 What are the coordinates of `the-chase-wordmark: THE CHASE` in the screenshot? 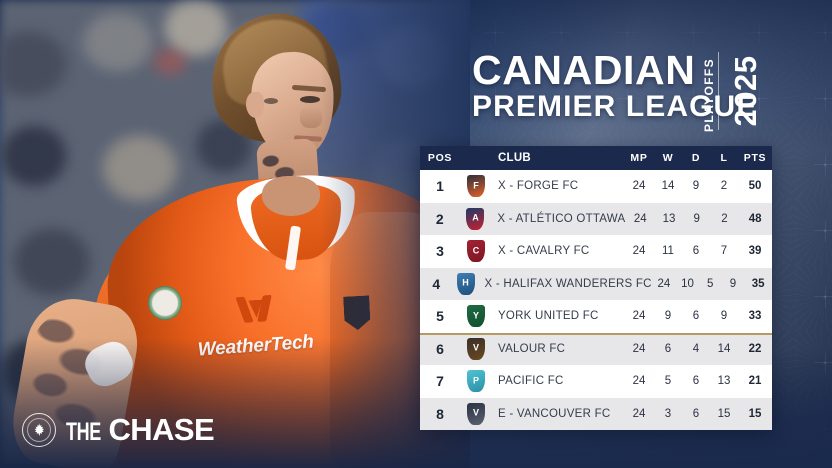 It's located at (140, 430).